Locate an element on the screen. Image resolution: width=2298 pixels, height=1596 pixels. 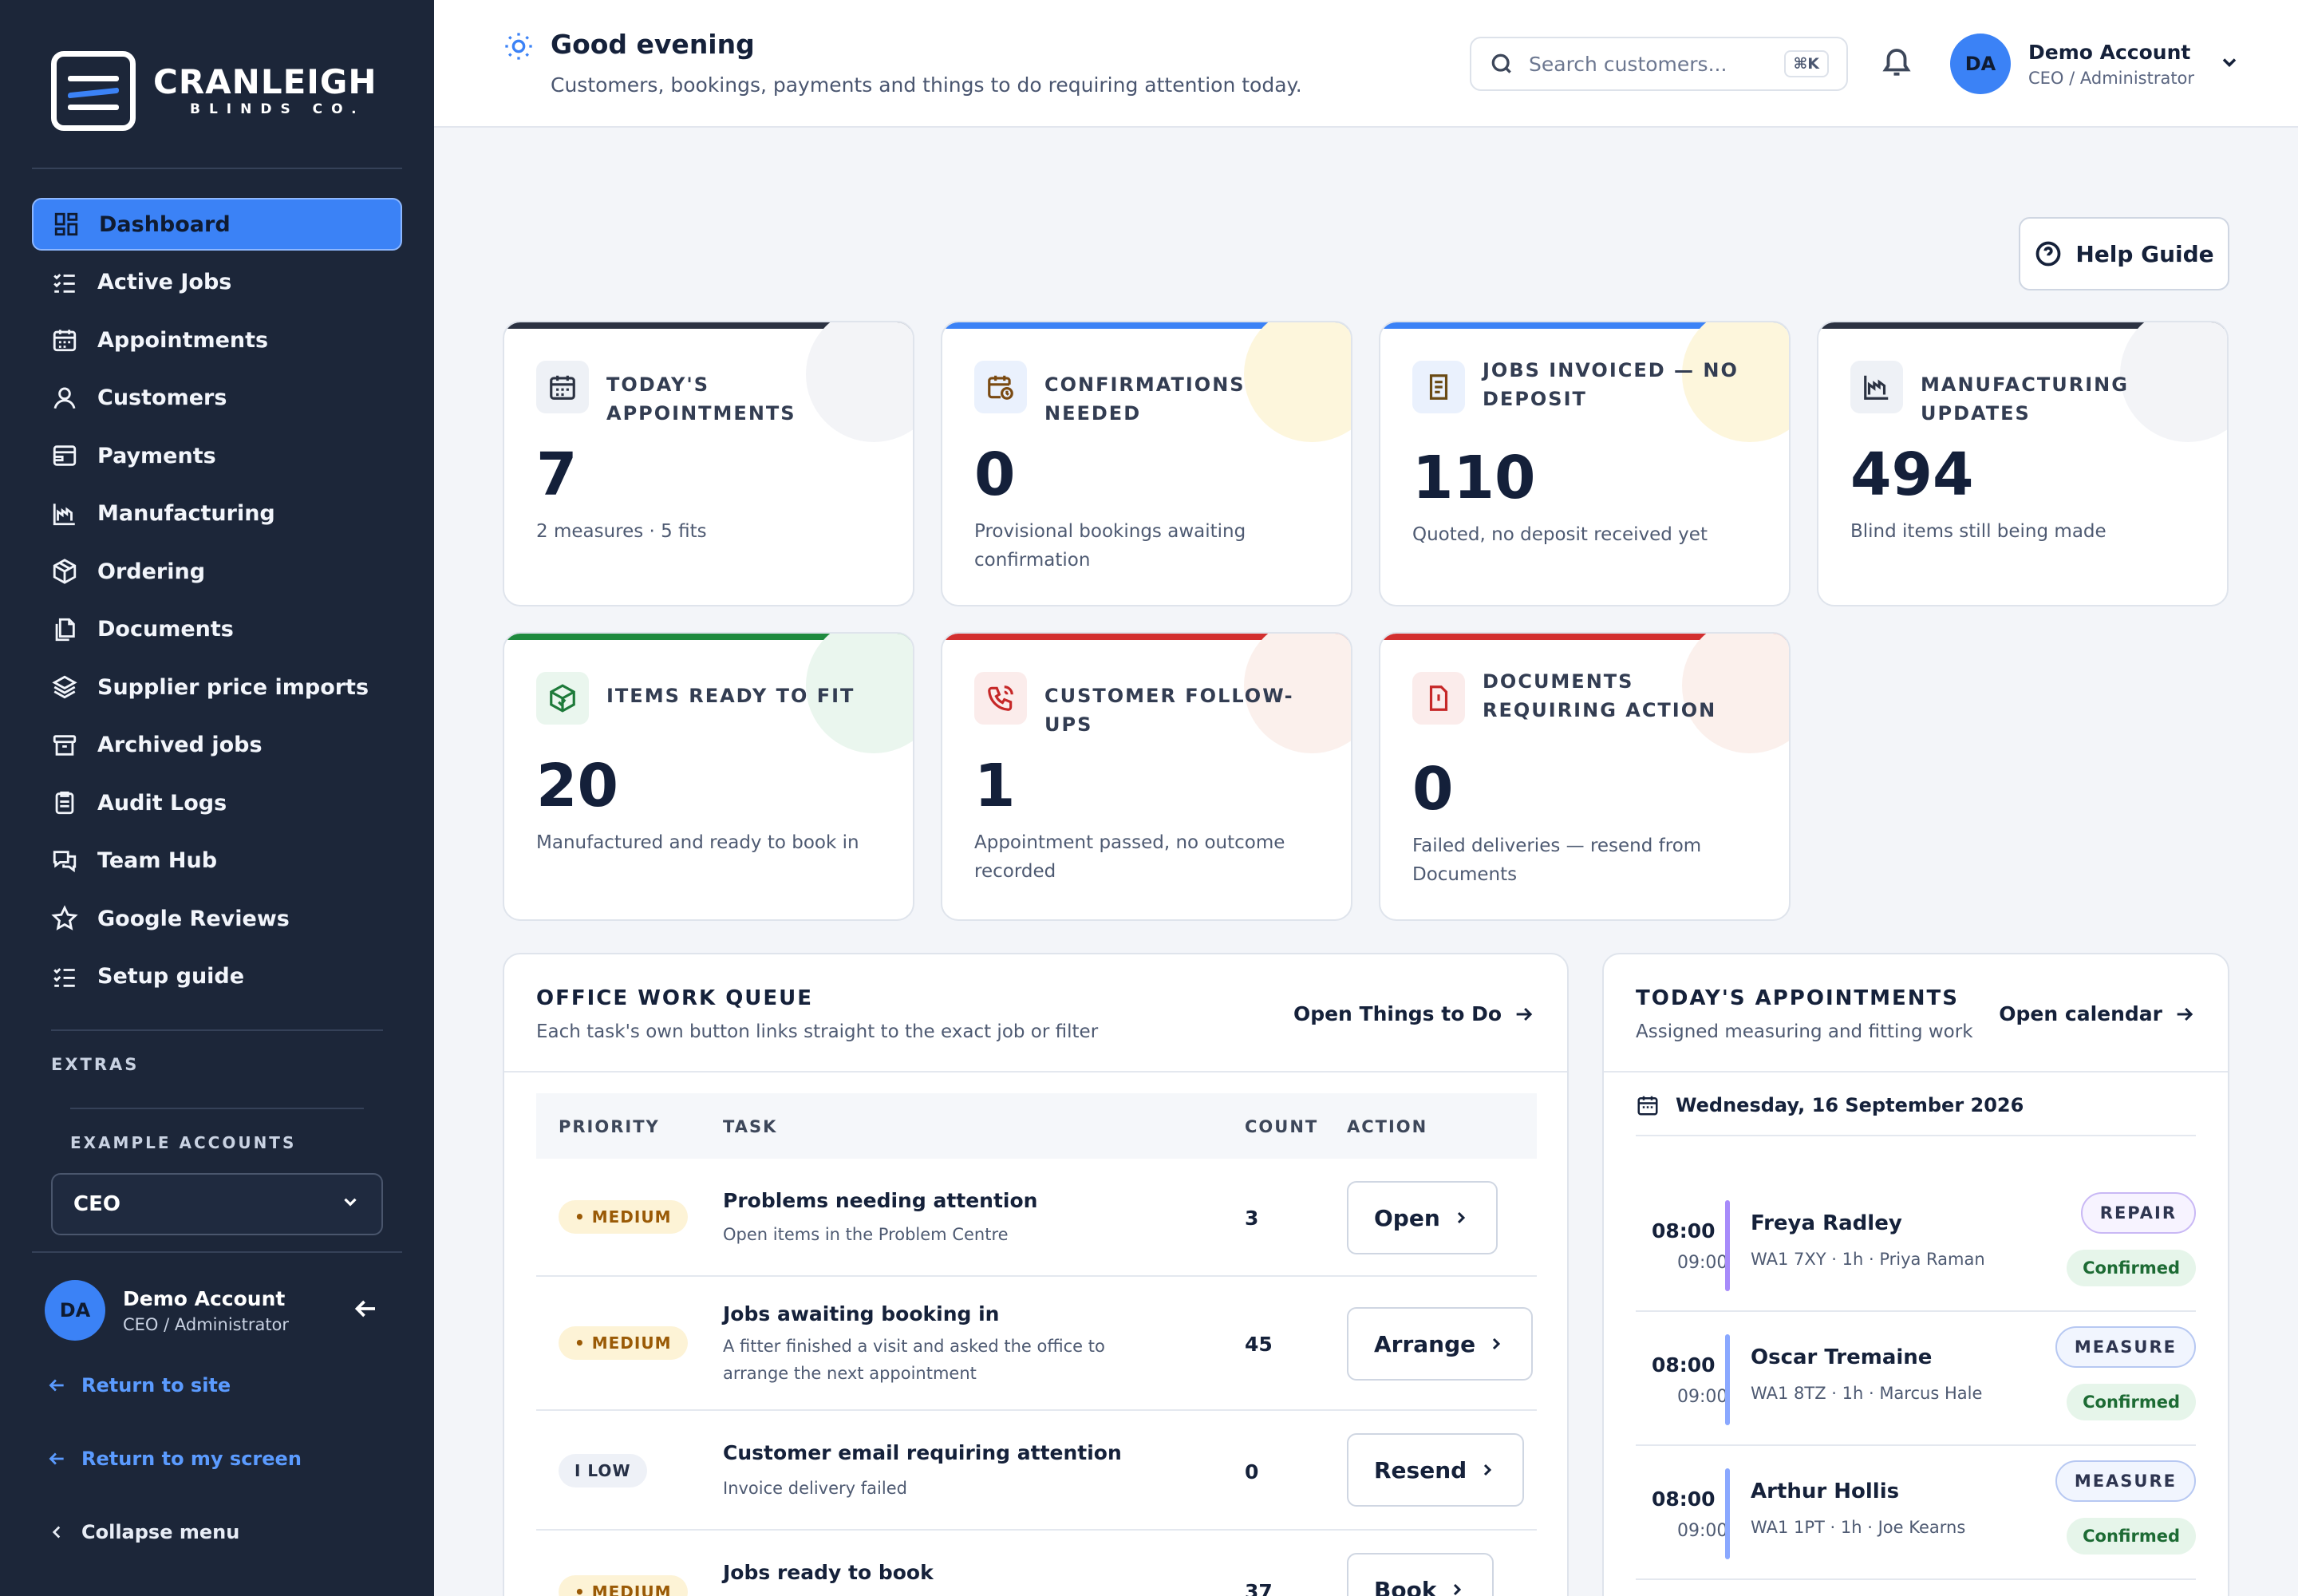
sidebar-item-appointments: Appointments is located at coordinates (217, 340).